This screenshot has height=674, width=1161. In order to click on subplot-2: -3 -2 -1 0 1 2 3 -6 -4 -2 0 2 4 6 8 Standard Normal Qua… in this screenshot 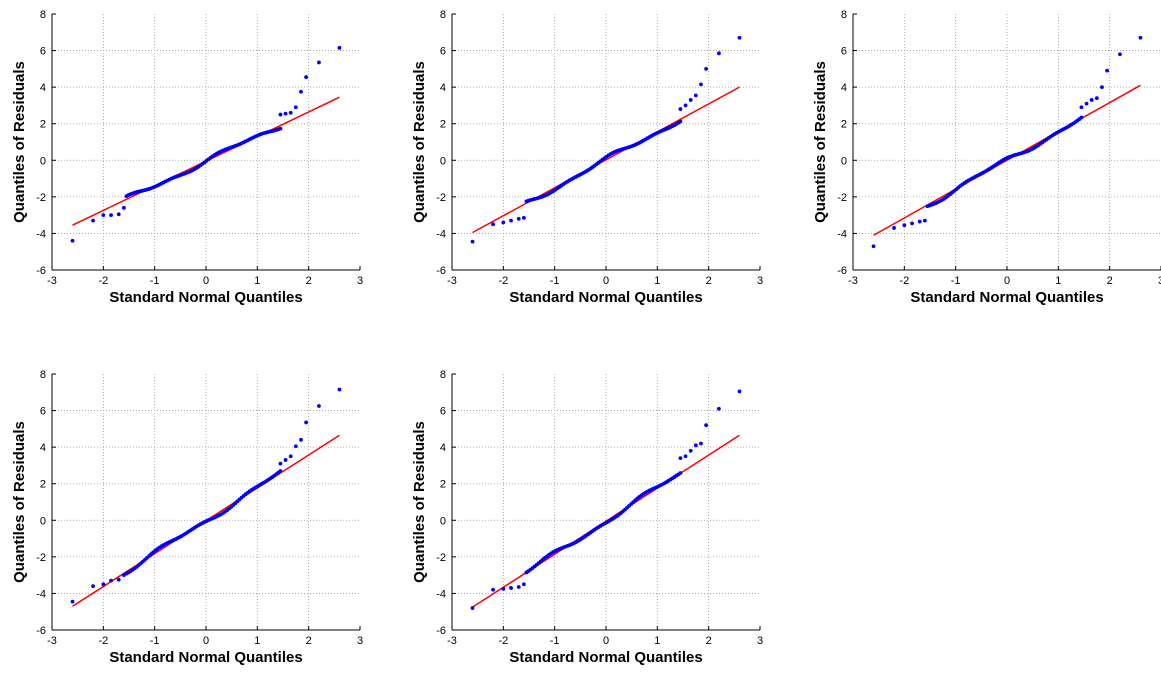, I will do `click(587, 157)`.